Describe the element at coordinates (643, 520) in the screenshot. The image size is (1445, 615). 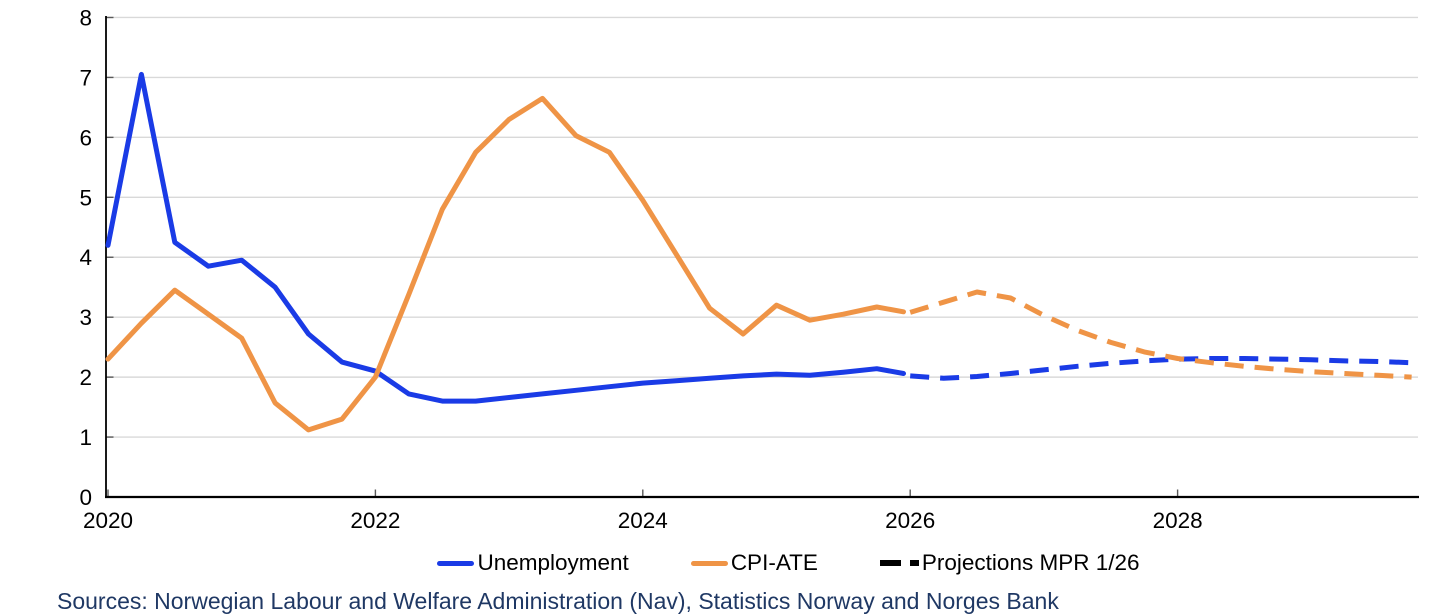
I see `x-tick-label: 2024` at that location.